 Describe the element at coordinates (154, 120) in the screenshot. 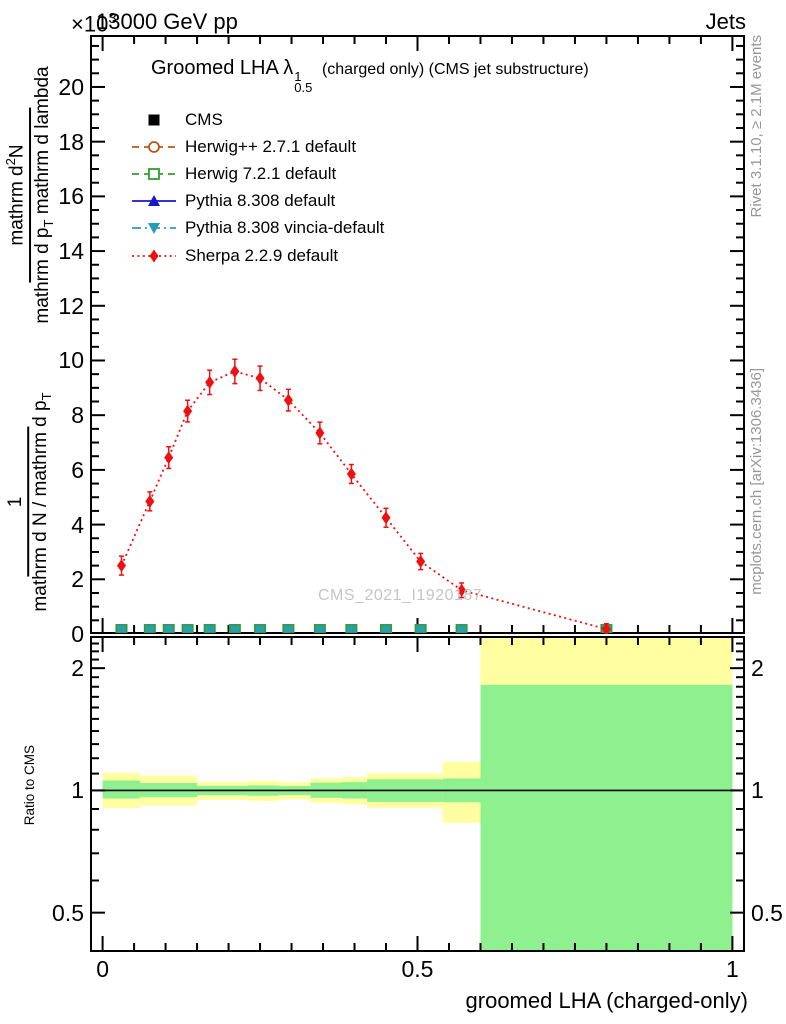

I see `cms-data-marker-icon` at that location.